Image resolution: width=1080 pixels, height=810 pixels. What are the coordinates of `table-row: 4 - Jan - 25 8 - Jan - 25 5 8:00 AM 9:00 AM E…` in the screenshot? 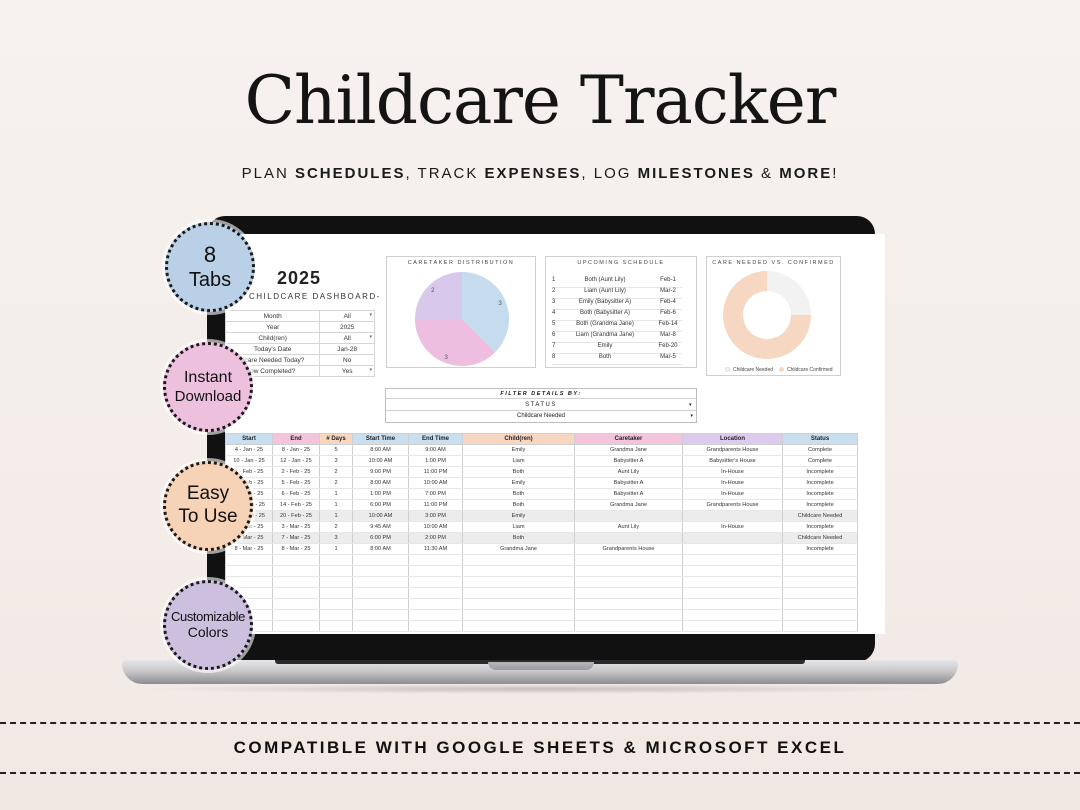 It's located at (541, 450).